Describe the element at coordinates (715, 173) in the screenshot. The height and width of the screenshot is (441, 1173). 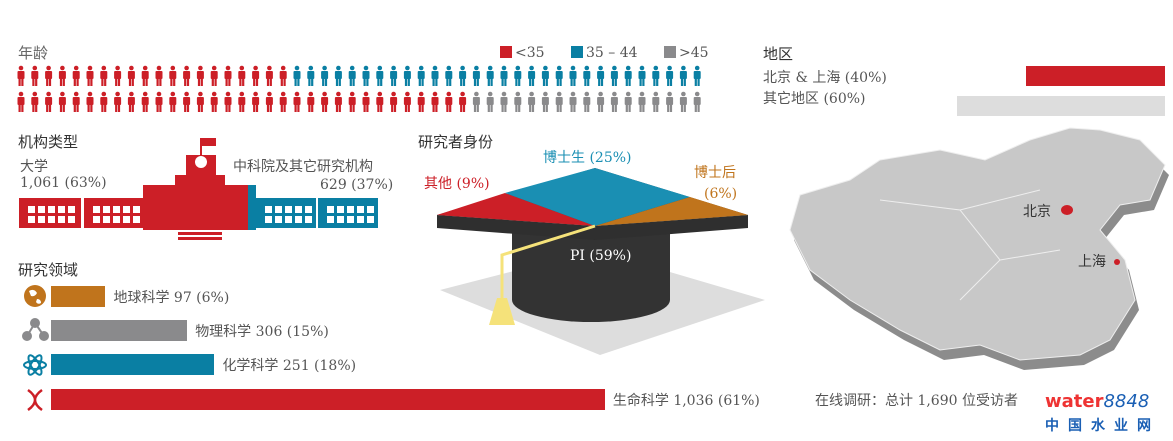
I see `label-postdoc: 博士后` at that location.